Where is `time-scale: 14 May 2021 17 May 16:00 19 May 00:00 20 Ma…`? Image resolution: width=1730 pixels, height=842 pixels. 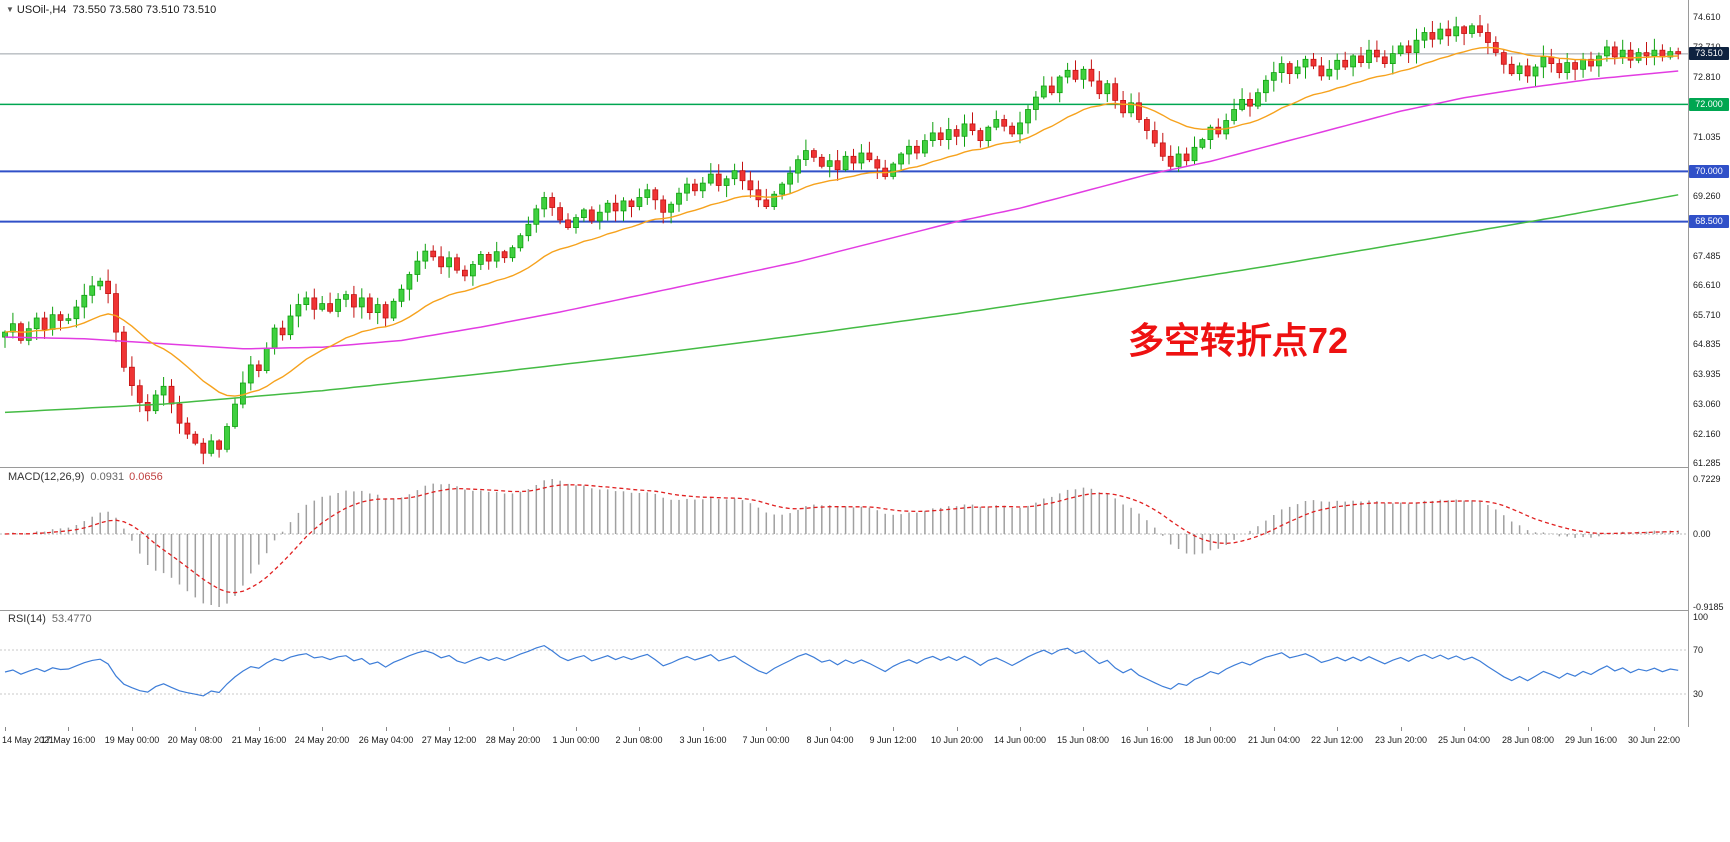
time-scale: 14 May 2021 17 May 16:00 19 May 00:00 20 Ma… is located at coordinates (865, 743).